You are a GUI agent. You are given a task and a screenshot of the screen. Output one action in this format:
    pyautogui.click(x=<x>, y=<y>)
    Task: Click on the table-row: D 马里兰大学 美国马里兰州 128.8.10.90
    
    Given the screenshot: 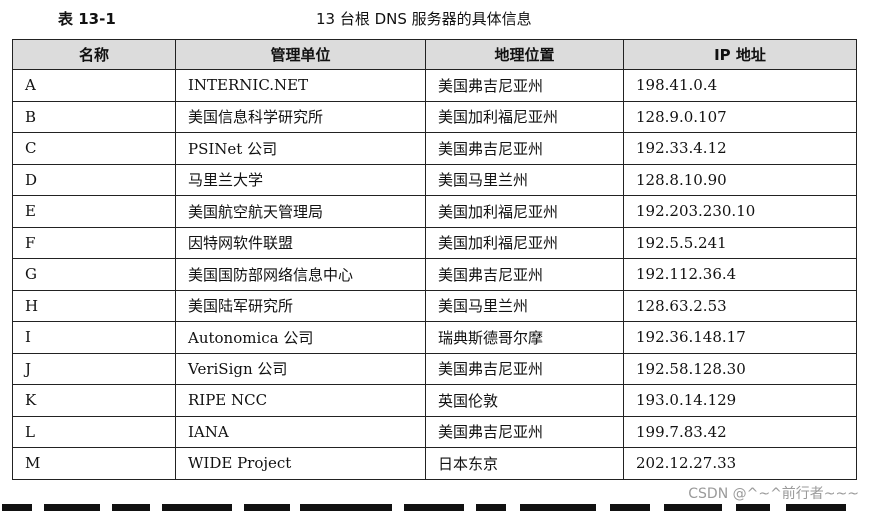 What is the action you would take?
    pyautogui.click(x=434, y=179)
    